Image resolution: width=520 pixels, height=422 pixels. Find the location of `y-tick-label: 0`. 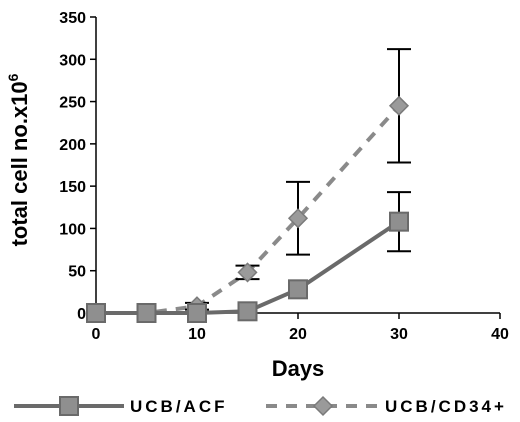

y-tick-label: 0 is located at coordinates (81, 314).